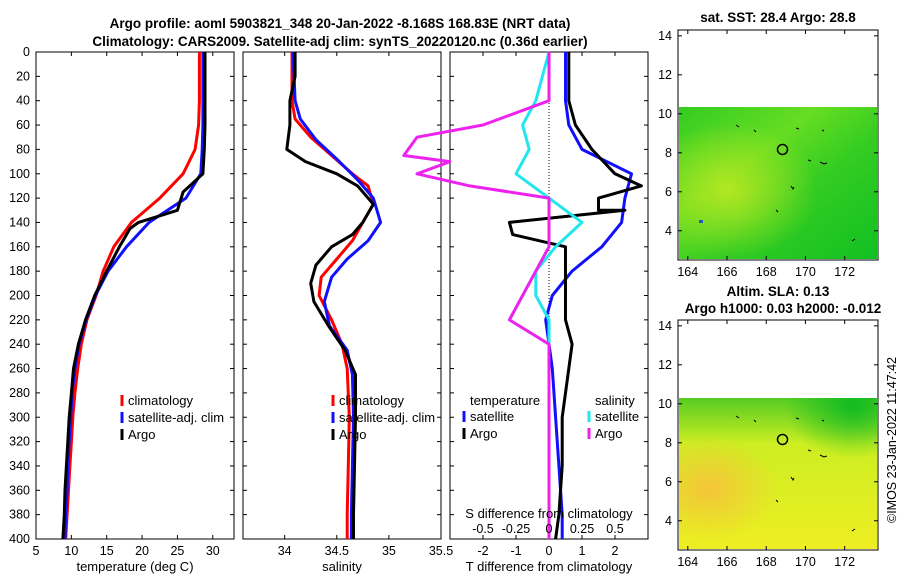  What do you see at coordinates (783, 308) in the screenshot?
I see `sla-map-subtitle: Argo h1000: 0.03 h2000: -0.012` at bounding box center [783, 308].